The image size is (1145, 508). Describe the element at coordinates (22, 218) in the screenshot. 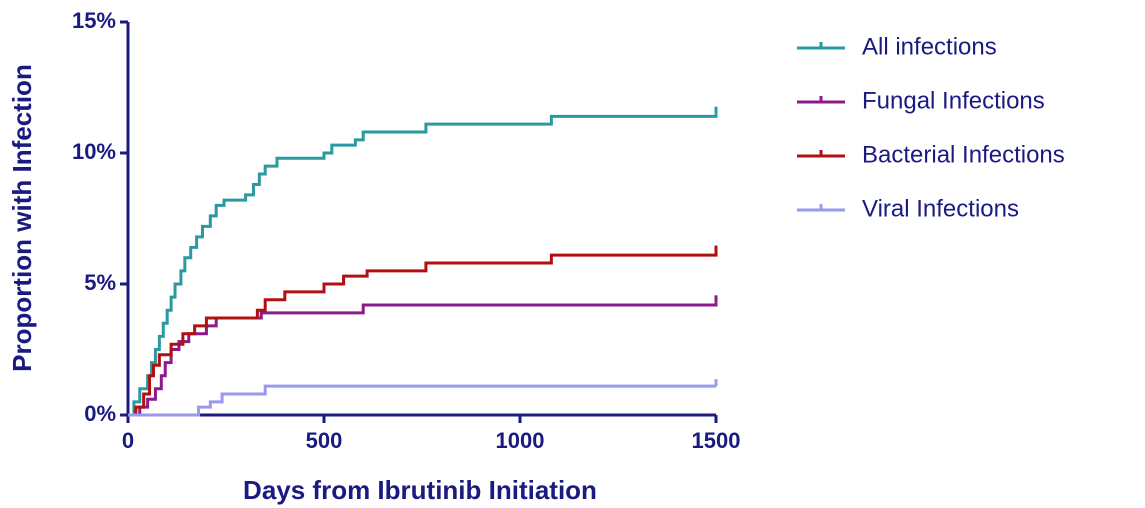

I see `y-axis-title: Proportion with Infection` at that location.